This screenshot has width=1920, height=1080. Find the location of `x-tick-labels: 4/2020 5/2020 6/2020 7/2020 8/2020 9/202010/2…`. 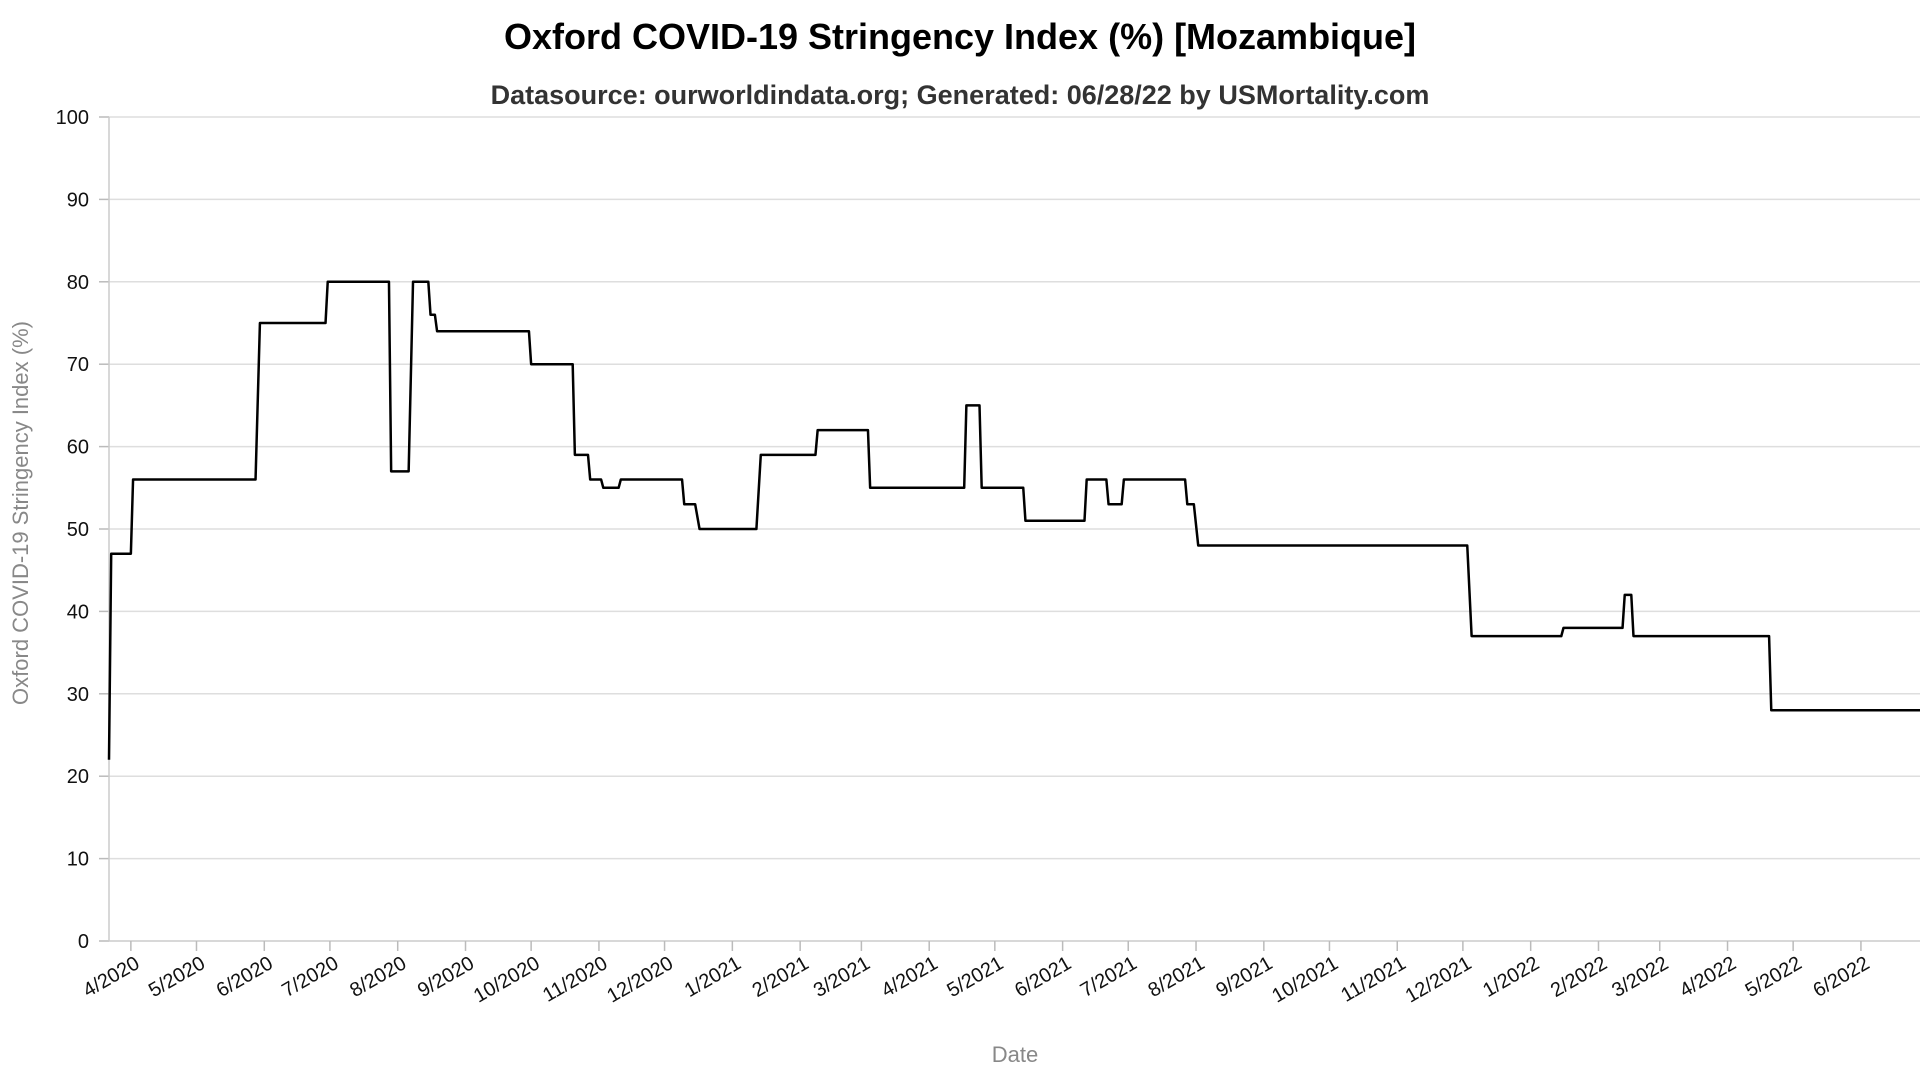

x-tick-labels: 4/2020 5/2020 6/2020 7/2020 8/2020 9/202010/2… is located at coordinates (976, 979).